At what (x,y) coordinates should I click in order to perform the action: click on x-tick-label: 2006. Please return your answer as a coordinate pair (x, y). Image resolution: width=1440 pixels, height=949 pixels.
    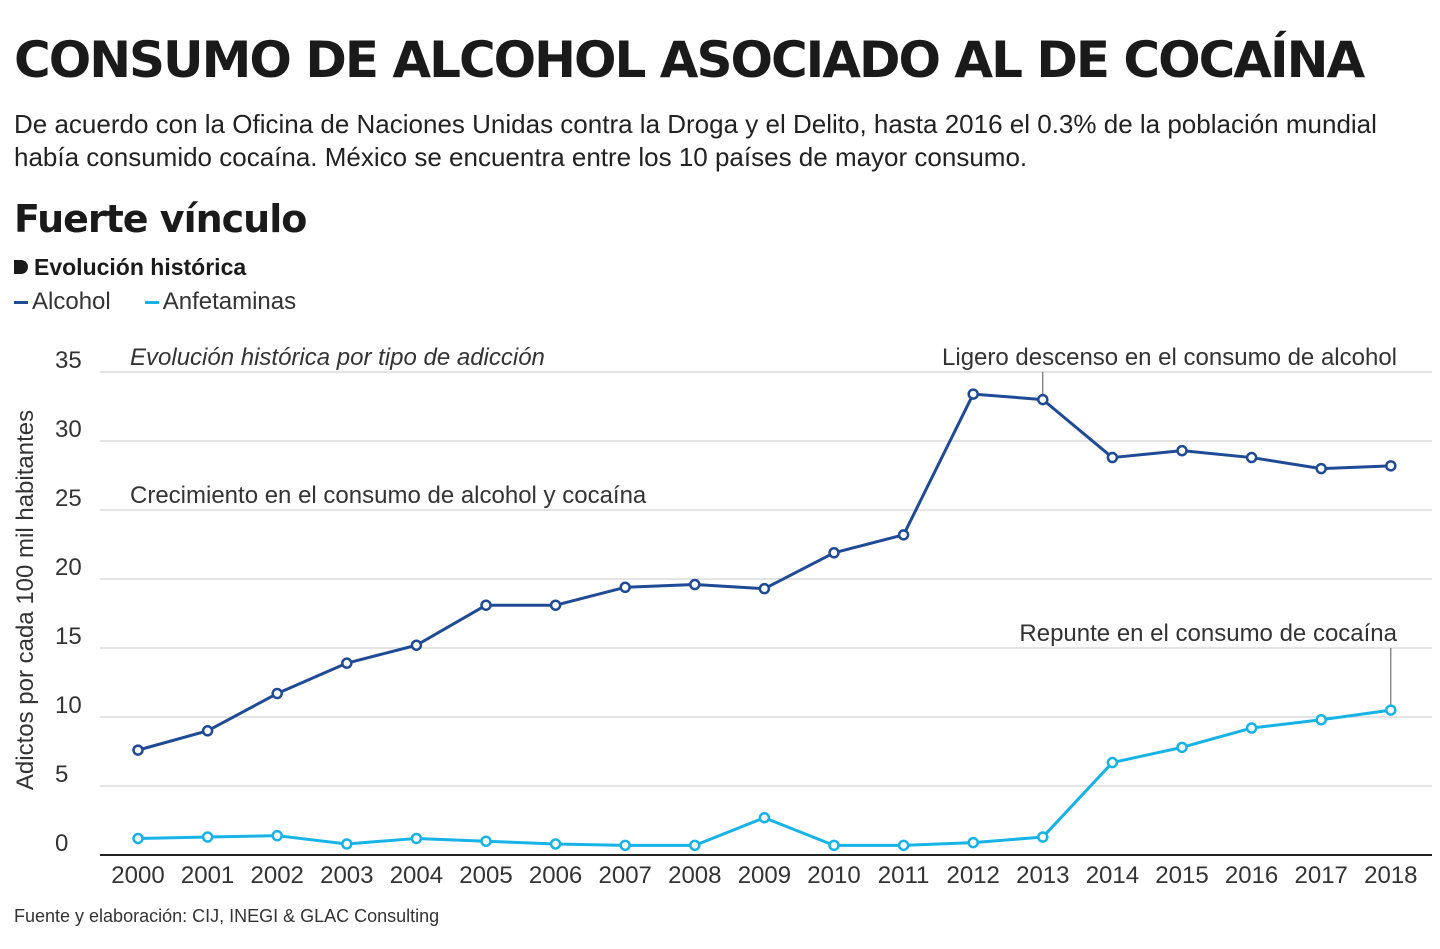
    Looking at the image, I should click on (555, 875).